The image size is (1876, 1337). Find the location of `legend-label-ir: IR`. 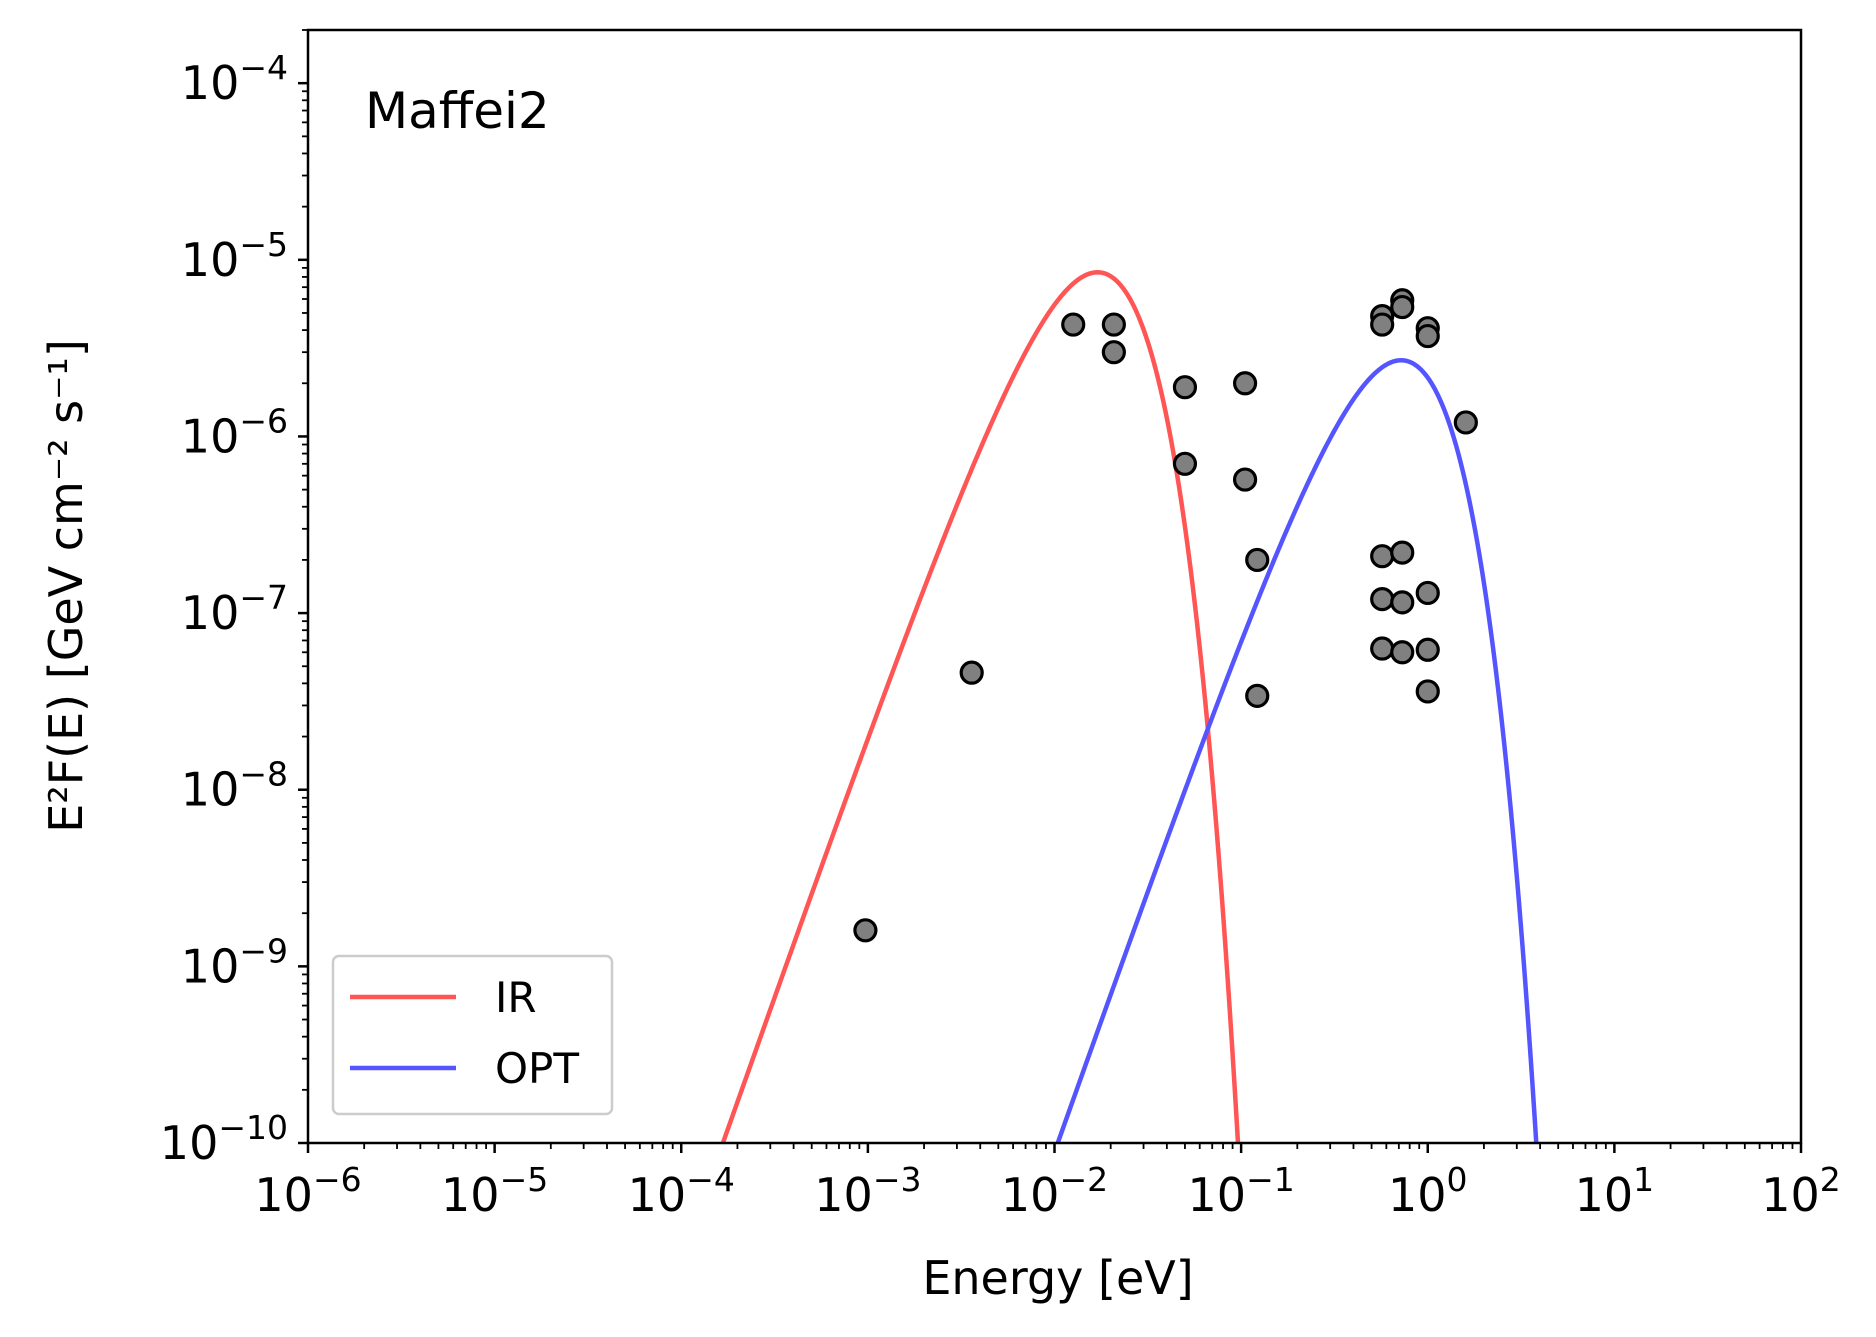

legend-label-ir: IR is located at coordinates (516, 997).